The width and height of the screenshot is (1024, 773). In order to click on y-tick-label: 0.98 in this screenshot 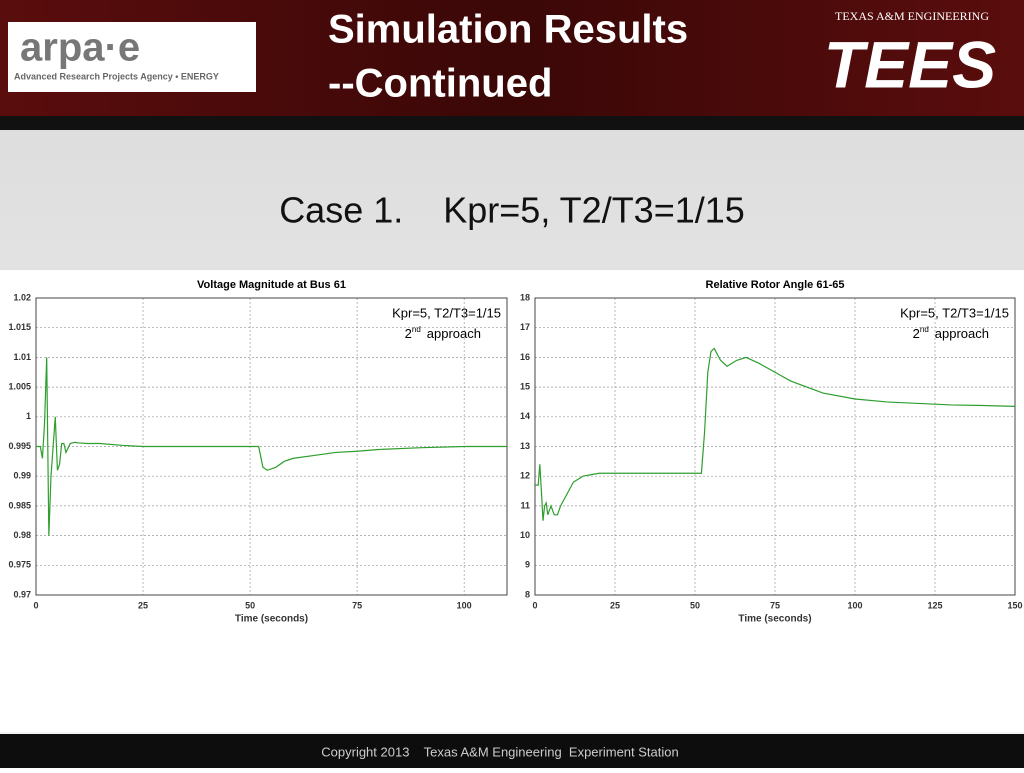, I will do `click(22, 535)`.